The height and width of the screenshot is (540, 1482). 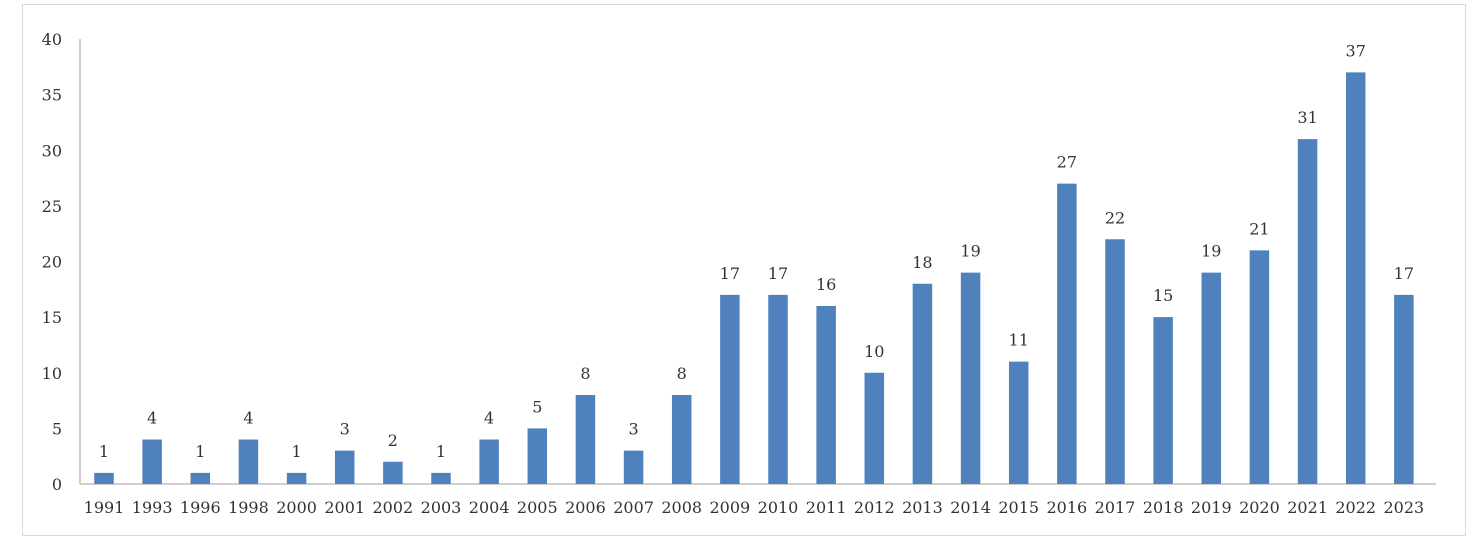 What do you see at coordinates (296, 507) in the screenshot?
I see `x-tick-label: 2000` at bounding box center [296, 507].